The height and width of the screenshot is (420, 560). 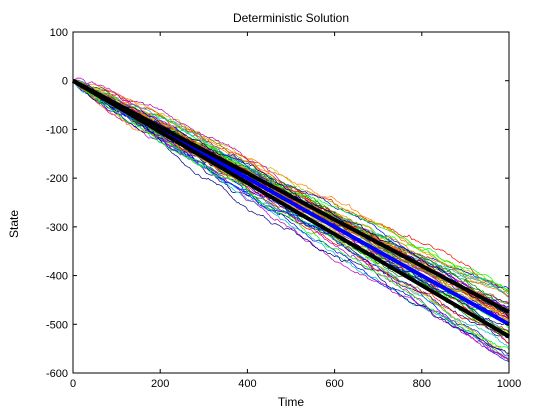 I want to click on y-tick-label: 100, so click(x=59, y=33).